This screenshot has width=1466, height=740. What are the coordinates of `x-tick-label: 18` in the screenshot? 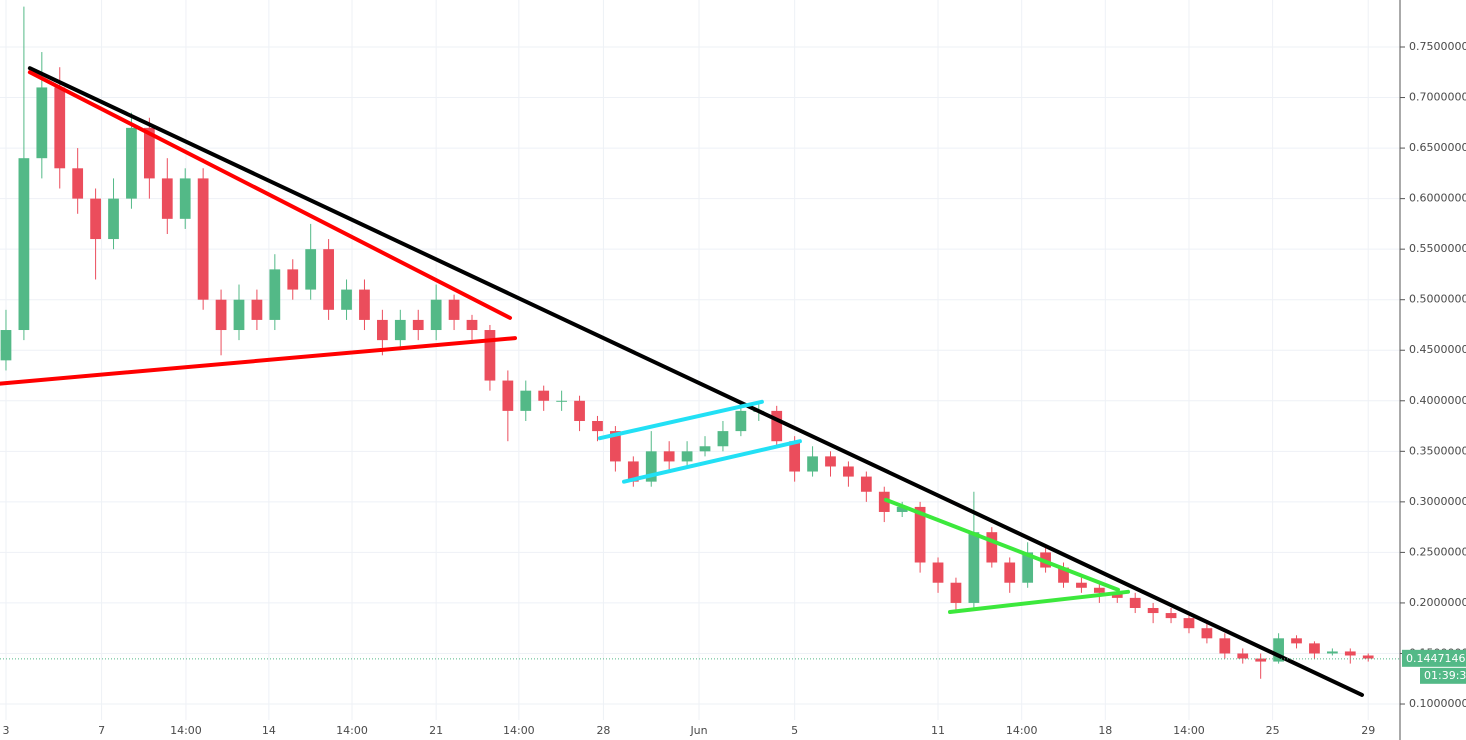 It's located at (1105, 730).